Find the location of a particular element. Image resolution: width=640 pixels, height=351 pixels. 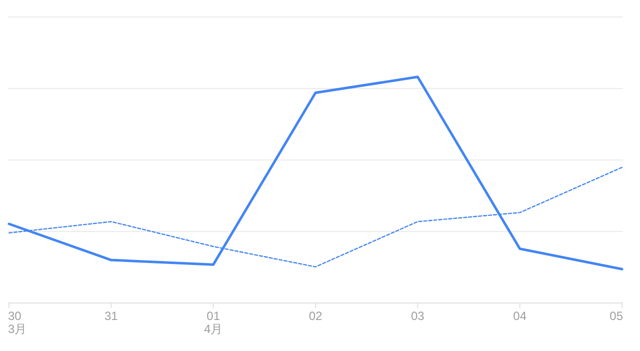

x-tick-label: 05 is located at coordinates (617, 316).